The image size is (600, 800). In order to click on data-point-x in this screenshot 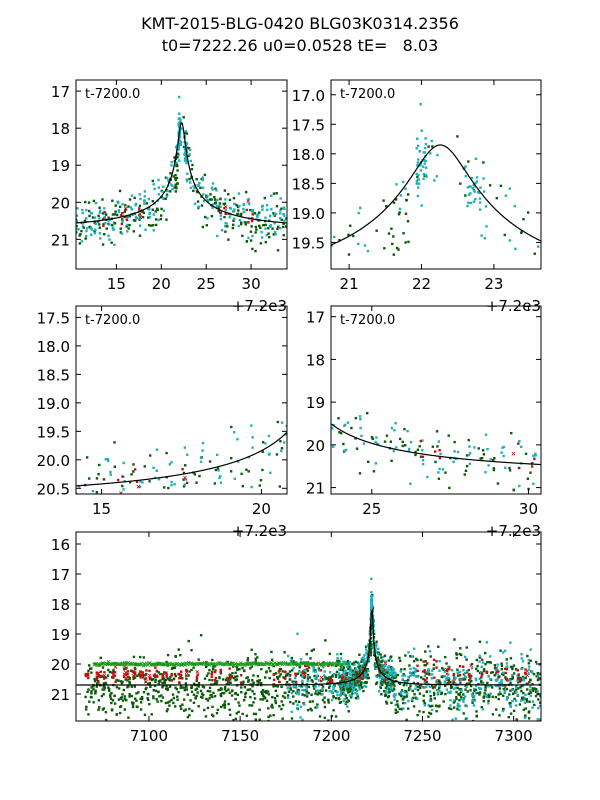, I will do `click(182, 663)`.